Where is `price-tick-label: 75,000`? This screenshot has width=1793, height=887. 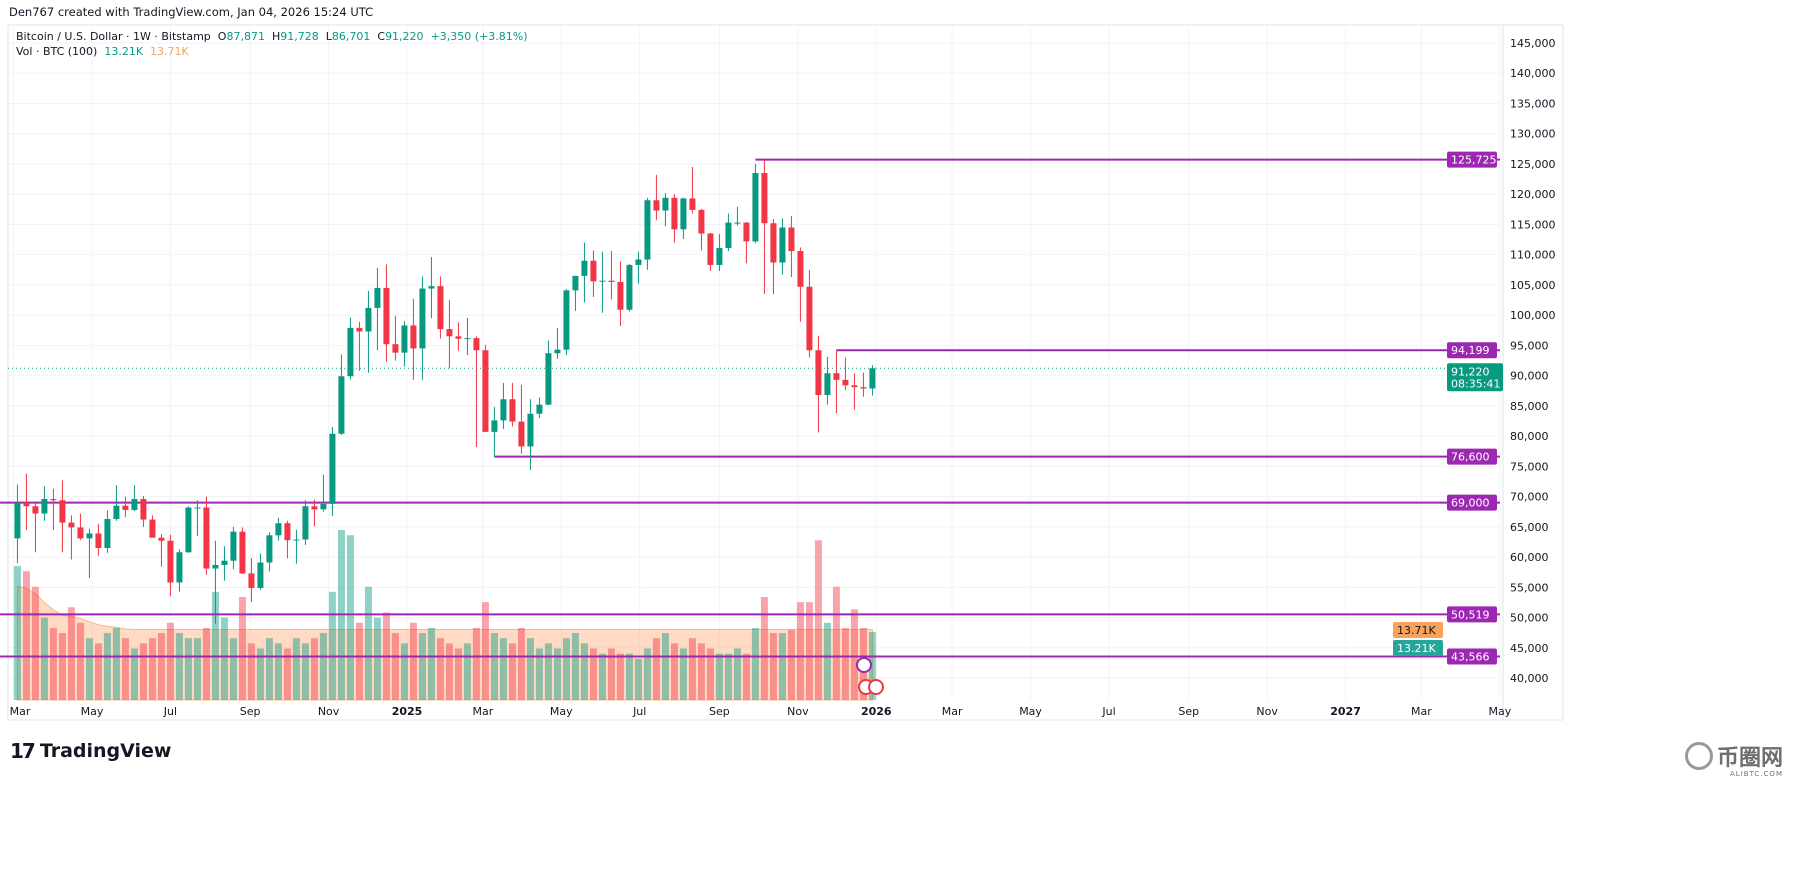 price-tick-label: 75,000 is located at coordinates (1529, 466).